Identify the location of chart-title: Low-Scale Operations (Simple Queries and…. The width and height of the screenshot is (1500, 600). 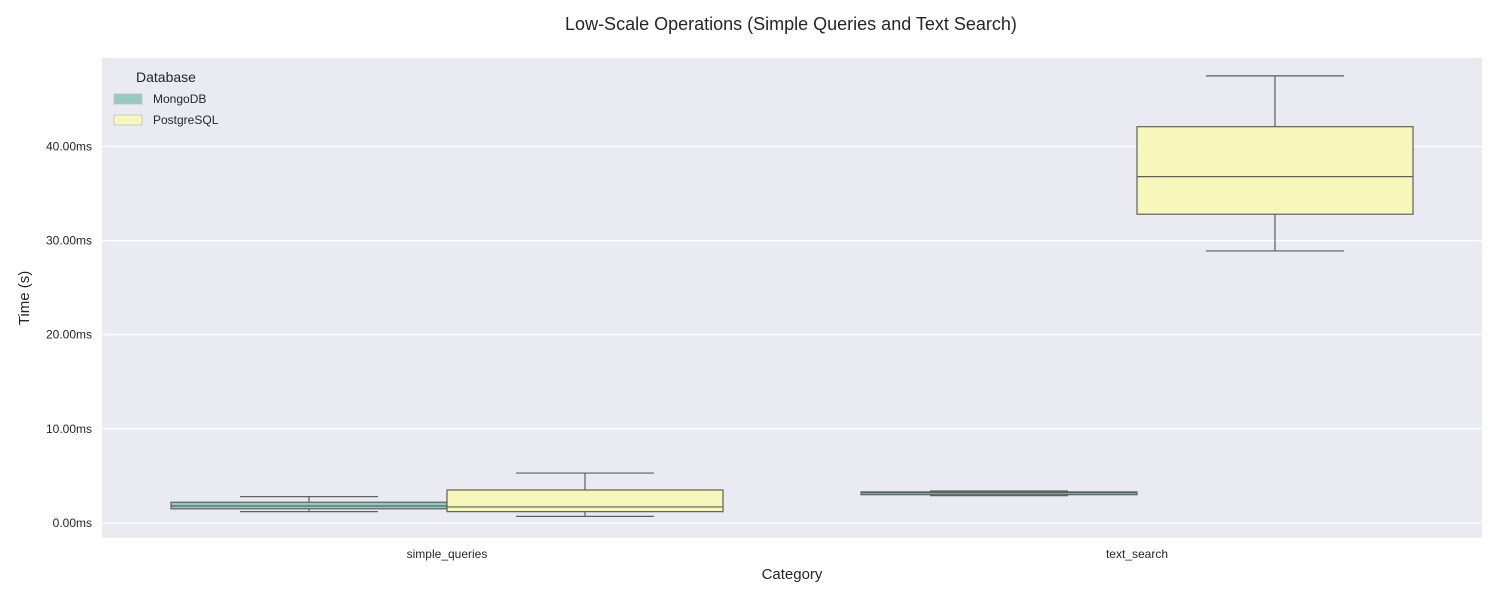
(791, 24).